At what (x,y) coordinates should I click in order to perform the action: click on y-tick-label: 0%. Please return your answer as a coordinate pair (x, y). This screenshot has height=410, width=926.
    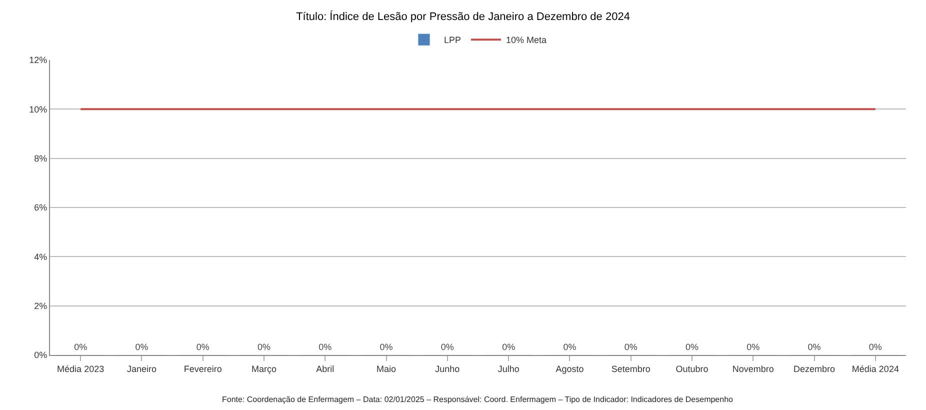
    Looking at the image, I should click on (41, 355).